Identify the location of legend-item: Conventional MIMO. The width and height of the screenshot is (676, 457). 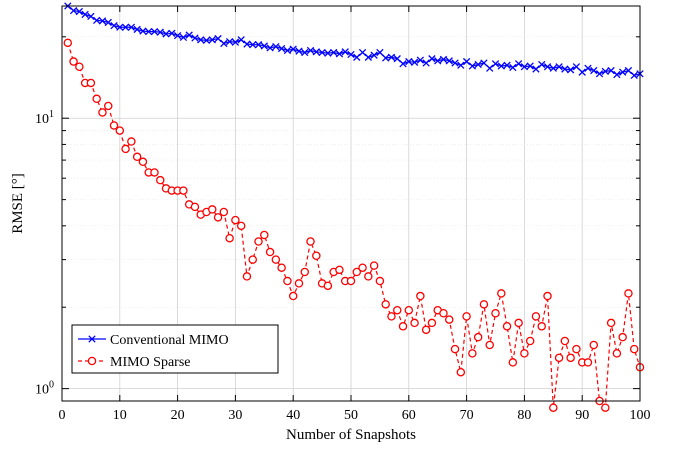
(153, 340).